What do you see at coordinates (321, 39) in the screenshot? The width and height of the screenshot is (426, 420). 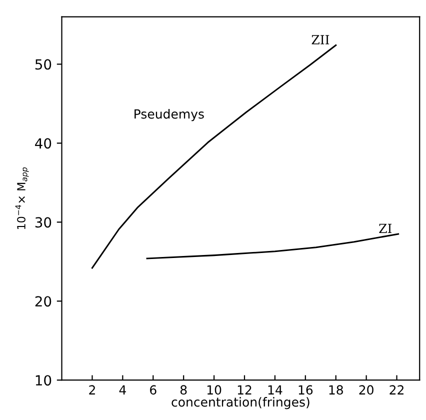 I see `series-label: ZII` at bounding box center [321, 39].